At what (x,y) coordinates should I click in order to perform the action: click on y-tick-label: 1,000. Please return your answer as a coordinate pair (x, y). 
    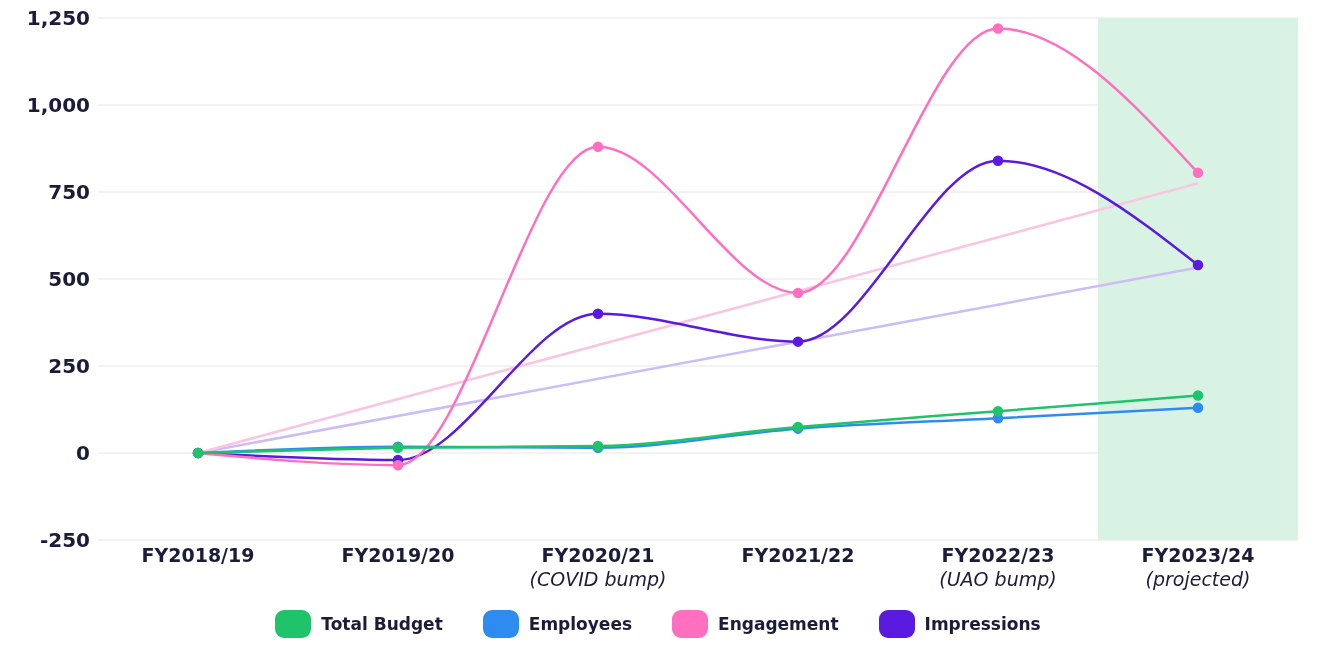
    Looking at the image, I should click on (58, 105).